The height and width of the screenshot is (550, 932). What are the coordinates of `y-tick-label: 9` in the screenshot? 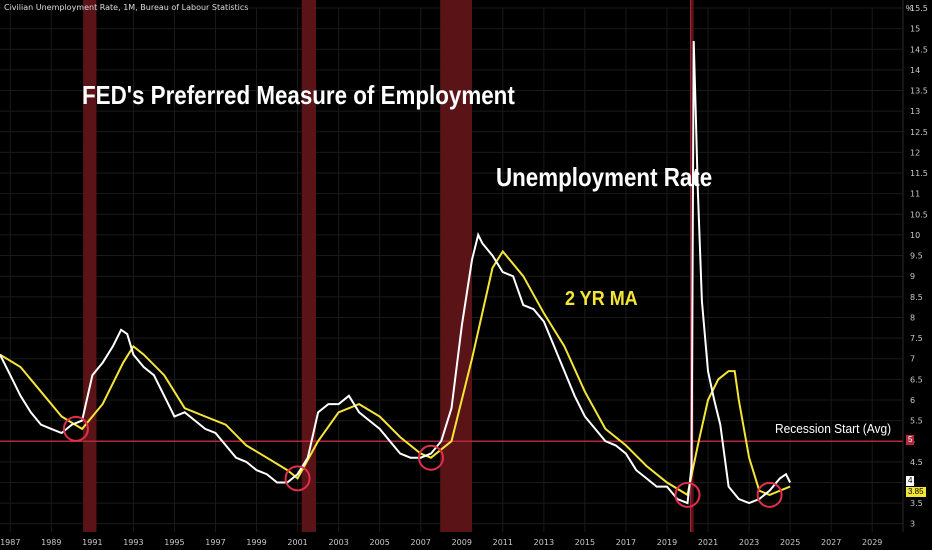 It's located at (912, 276).